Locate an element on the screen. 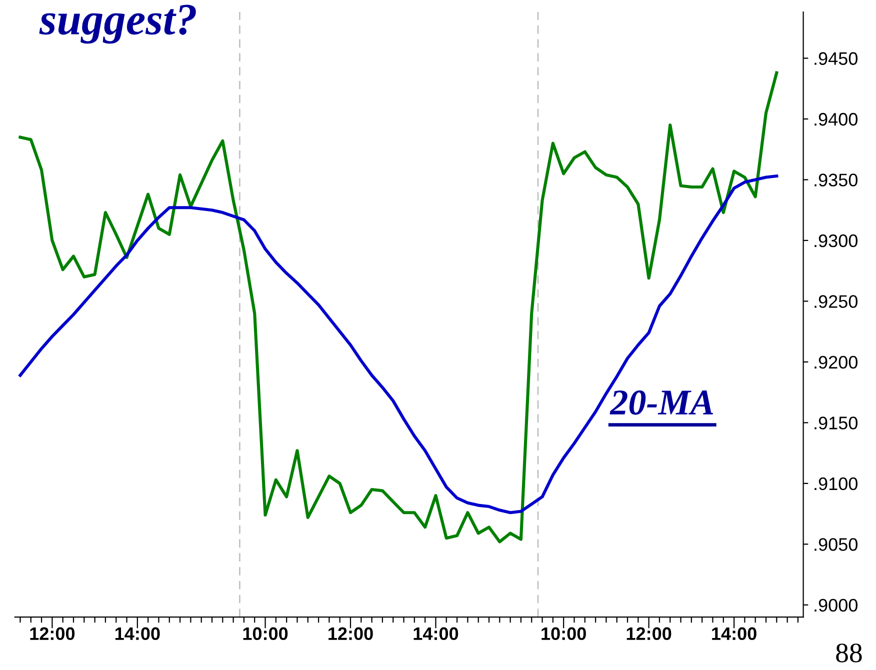  y-tick-label: .9100 is located at coordinates (836, 483).